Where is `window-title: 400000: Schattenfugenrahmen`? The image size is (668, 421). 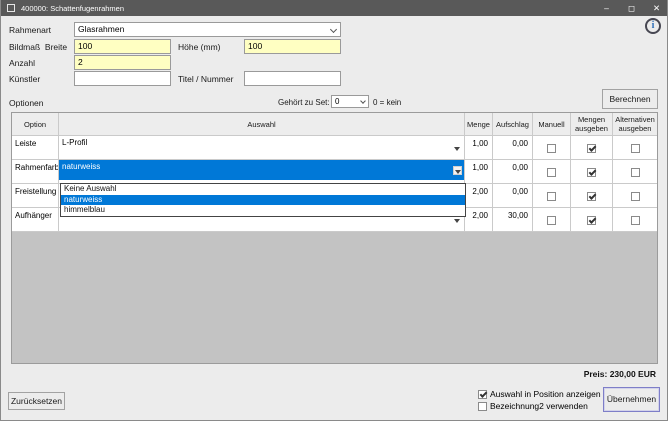
window-title: 400000: Schattenfugenrahmen is located at coordinates (72, 8).